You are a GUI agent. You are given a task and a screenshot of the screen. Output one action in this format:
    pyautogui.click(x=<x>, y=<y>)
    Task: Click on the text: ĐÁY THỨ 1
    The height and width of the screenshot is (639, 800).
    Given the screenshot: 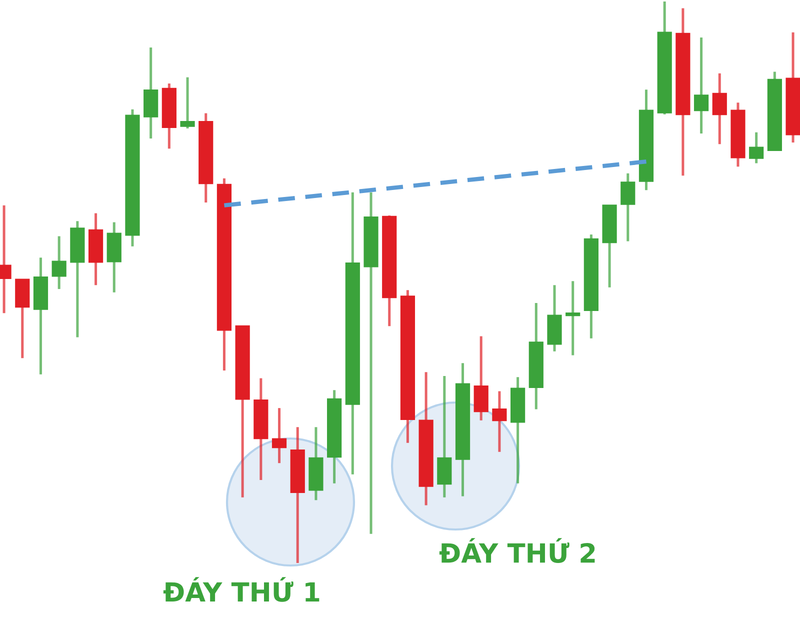 What is the action you would take?
    pyautogui.click(x=241, y=589)
    